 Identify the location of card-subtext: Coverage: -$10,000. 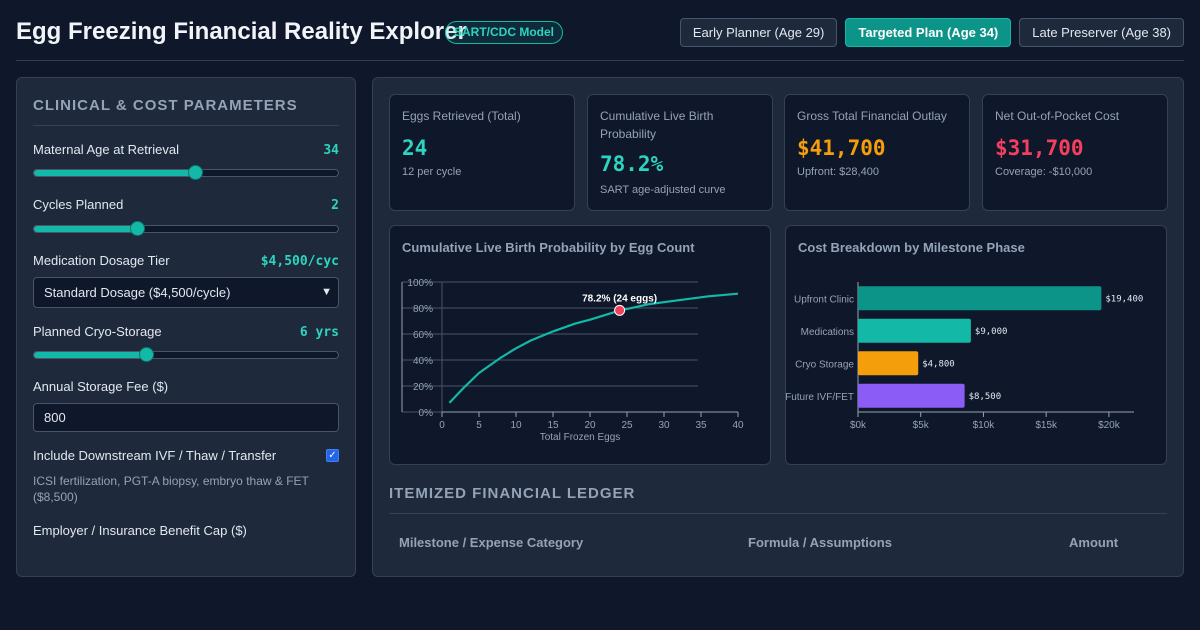
(1044, 172).